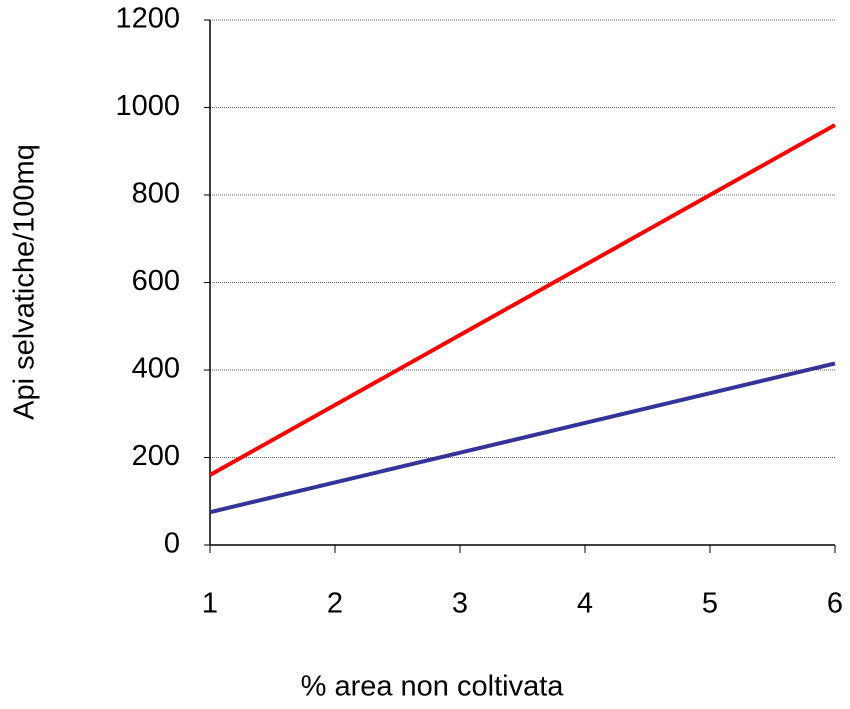 The width and height of the screenshot is (850, 709). What do you see at coordinates (172, 544) in the screenshot?
I see `y-tick-label: 0` at bounding box center [172, 544].